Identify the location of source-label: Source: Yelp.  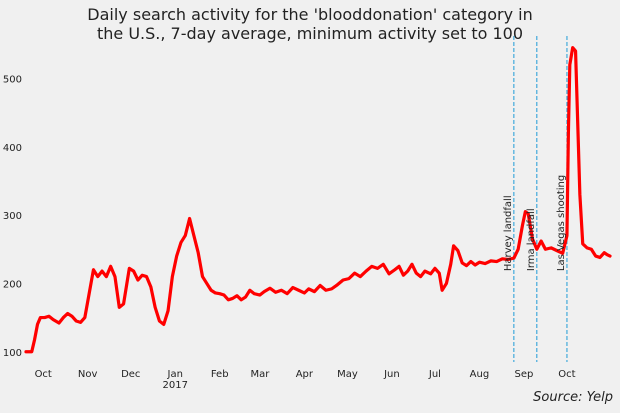
(573, 397).